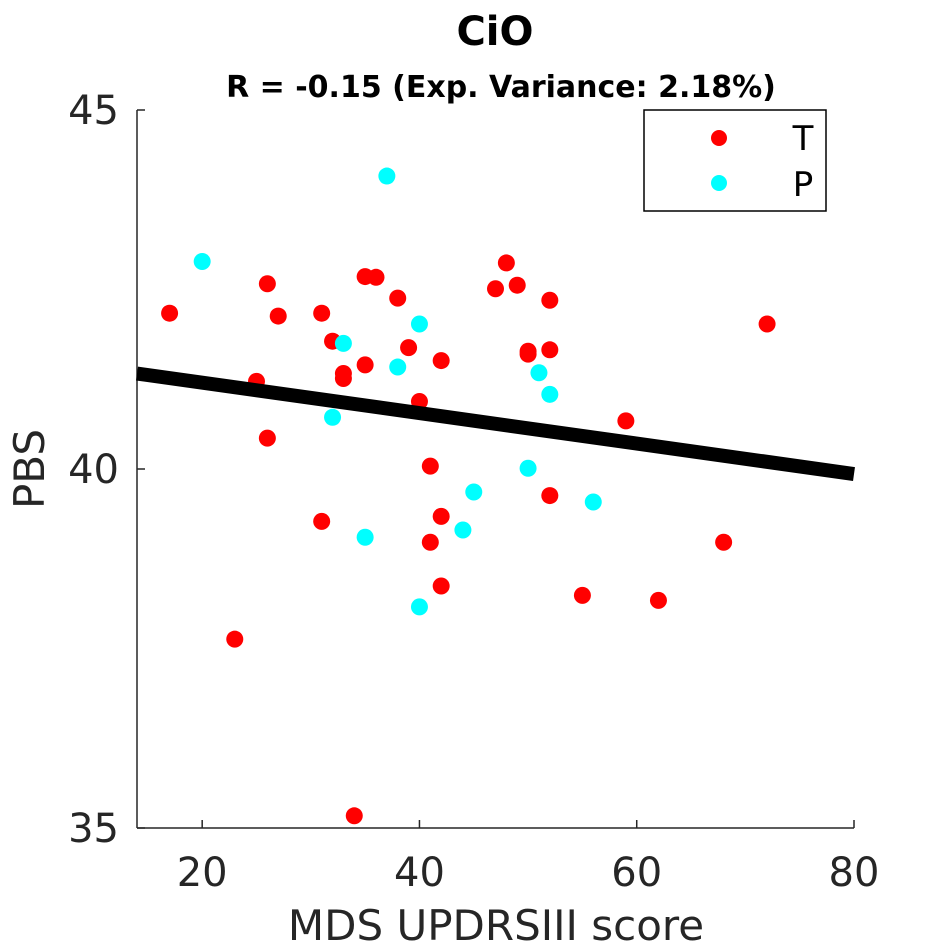 Image resolution: width=945 pixels, height=945 pixels. Describe the element at coordinates (719, 183) in the screenshot. I see `legend-marker-p` at that location.